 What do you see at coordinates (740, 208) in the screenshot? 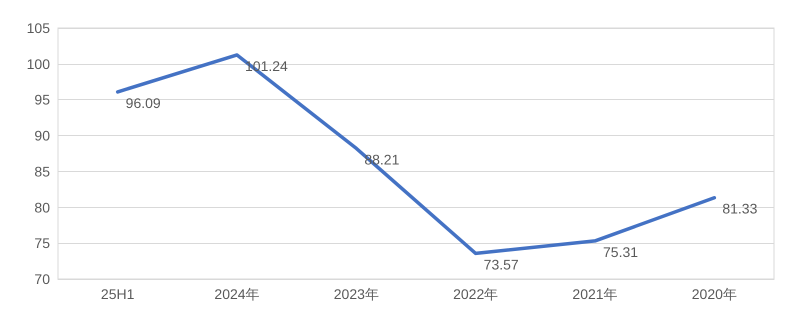
I see `data-label: 81.33` at bounding box center [740, 208].